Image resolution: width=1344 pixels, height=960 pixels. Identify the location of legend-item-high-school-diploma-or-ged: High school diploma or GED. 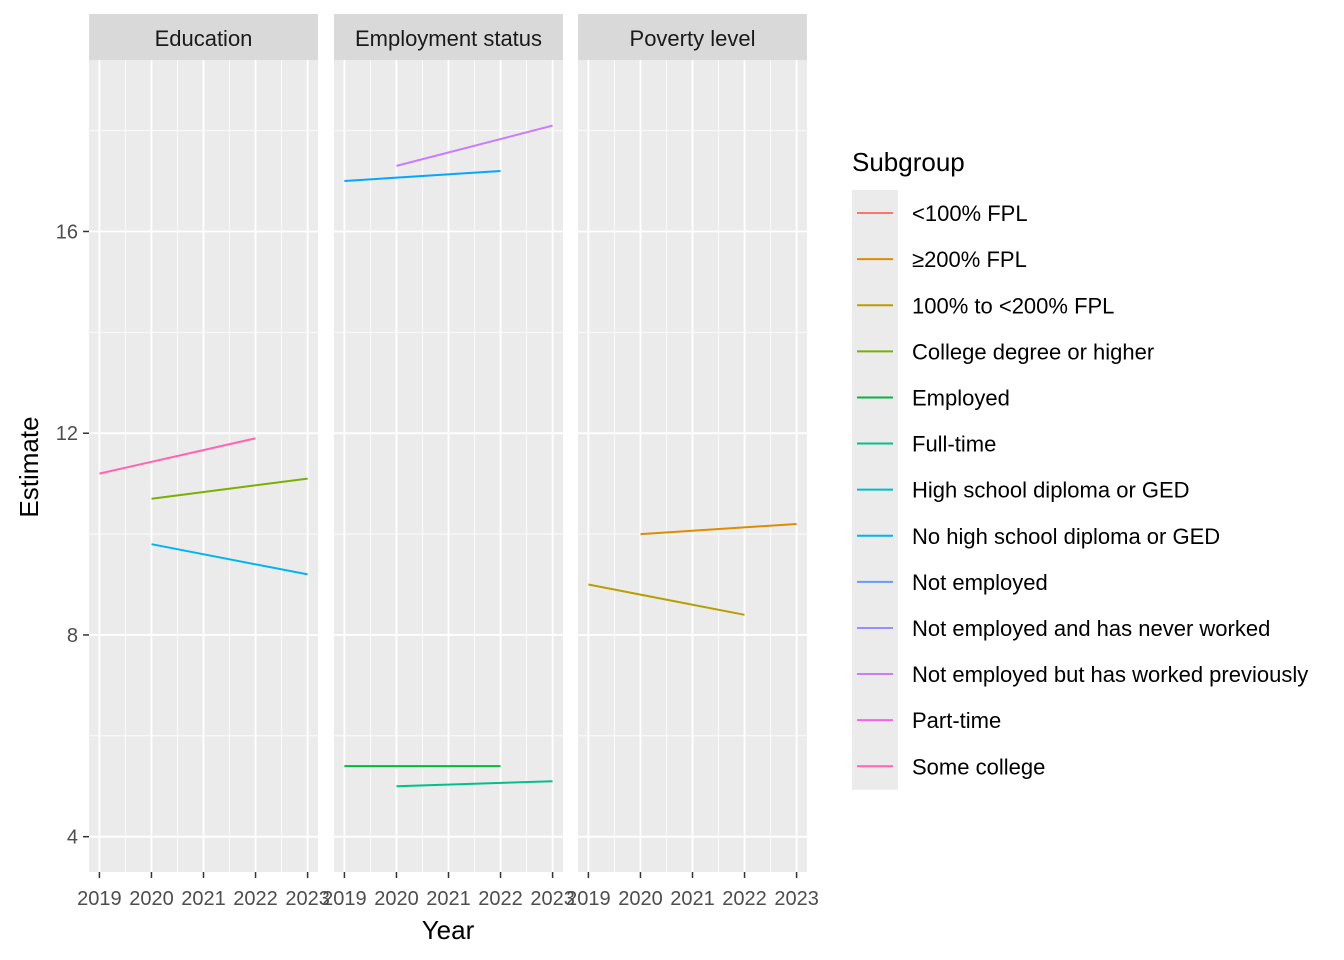
(1021, 490).